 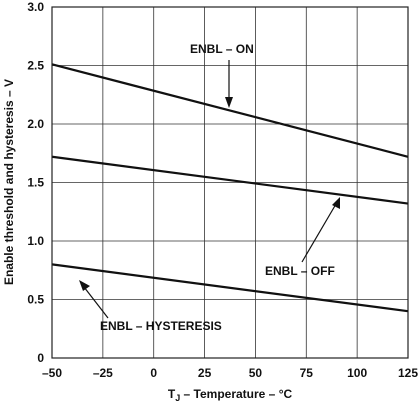 I want to click on y-axis-label: Enable threshold and hysteresis – V, so click(x=9, y=182).